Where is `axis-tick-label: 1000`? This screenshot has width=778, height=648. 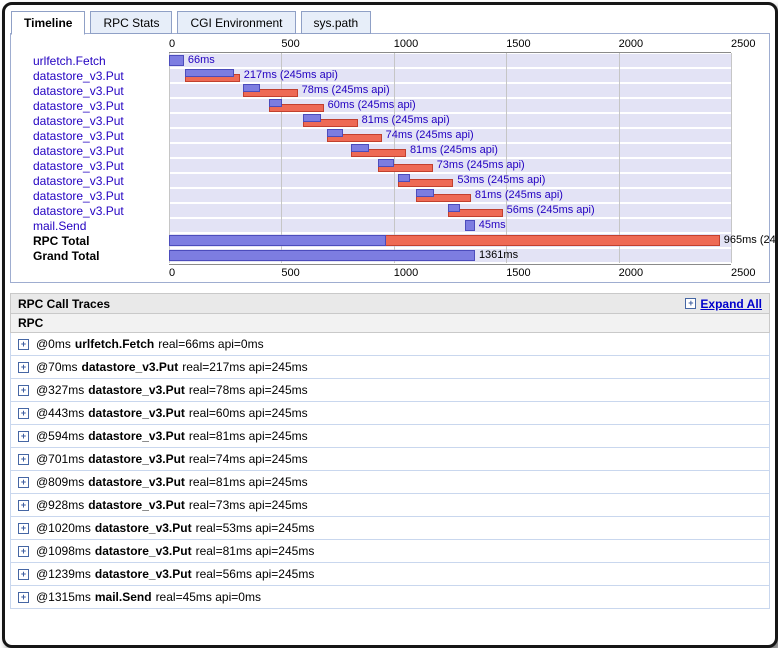
axis-tick-label: 1000 is located at coordinates (406, 273).